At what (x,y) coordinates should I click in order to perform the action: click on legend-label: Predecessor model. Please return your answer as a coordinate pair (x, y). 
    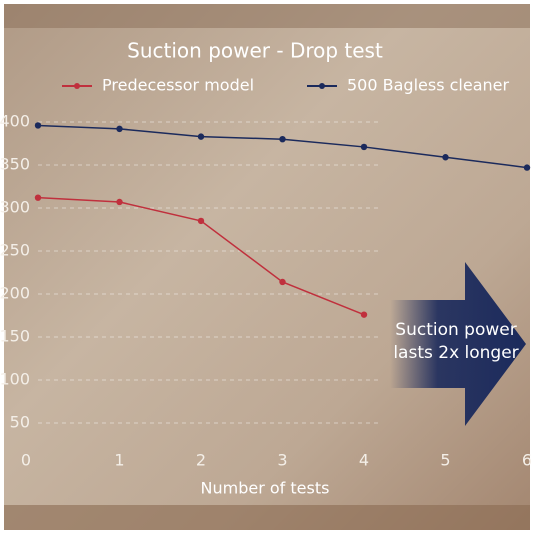
    Looking at the image, I should click on (178, 85).